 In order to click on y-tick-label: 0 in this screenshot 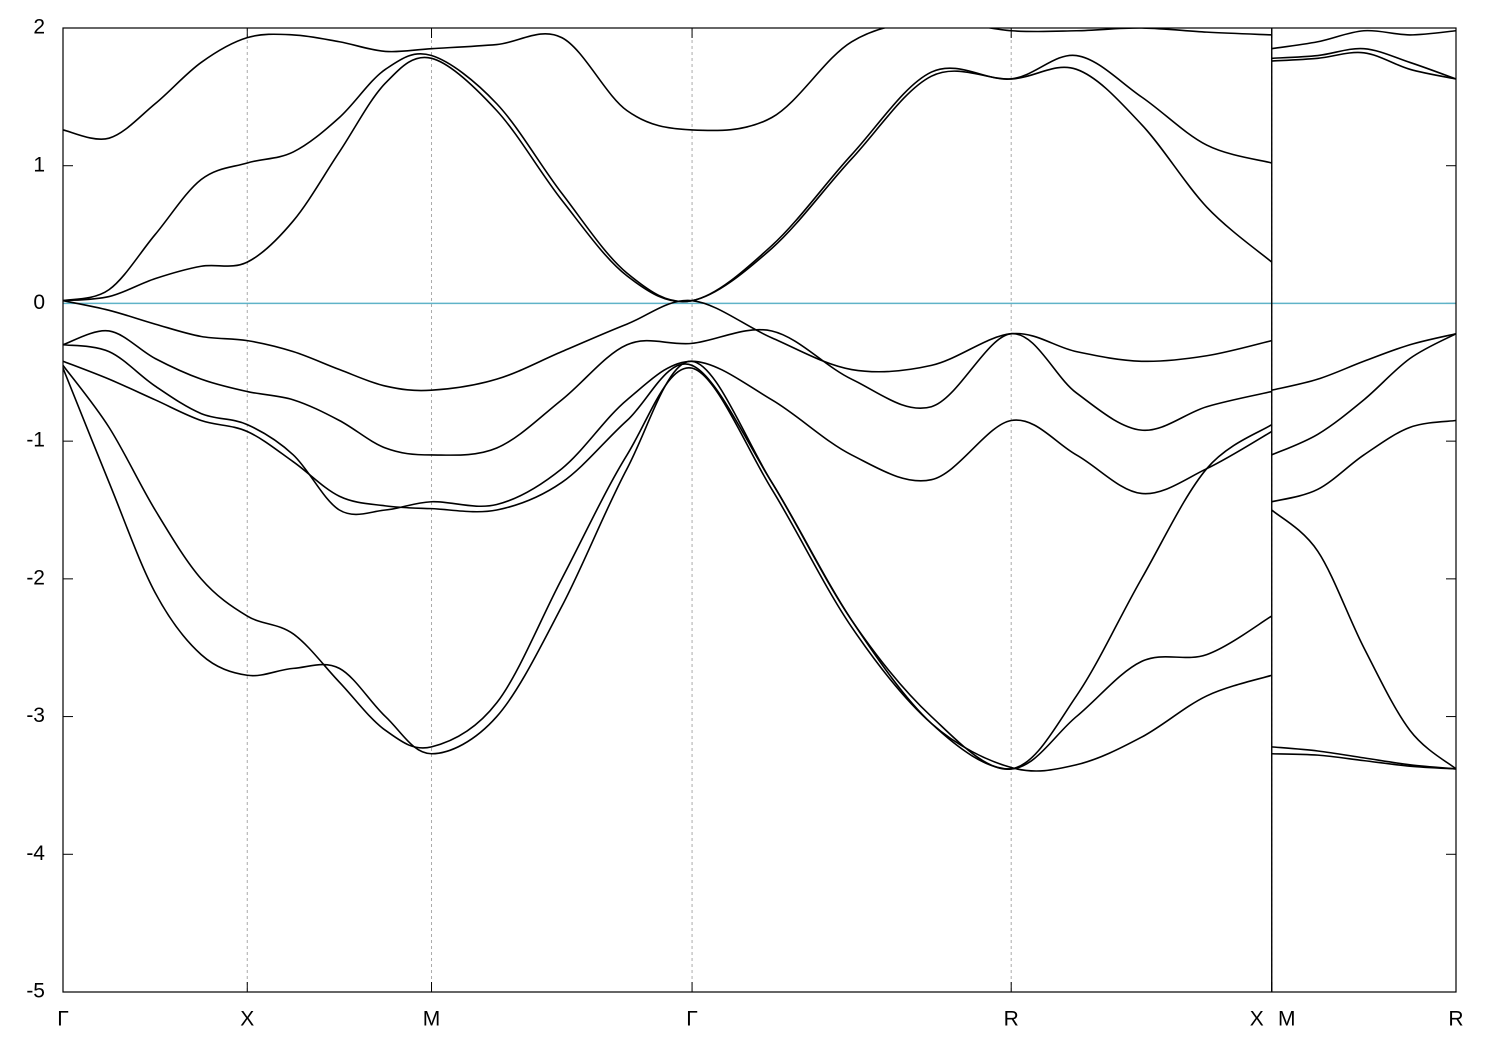, I will do `click(39, 302)`.